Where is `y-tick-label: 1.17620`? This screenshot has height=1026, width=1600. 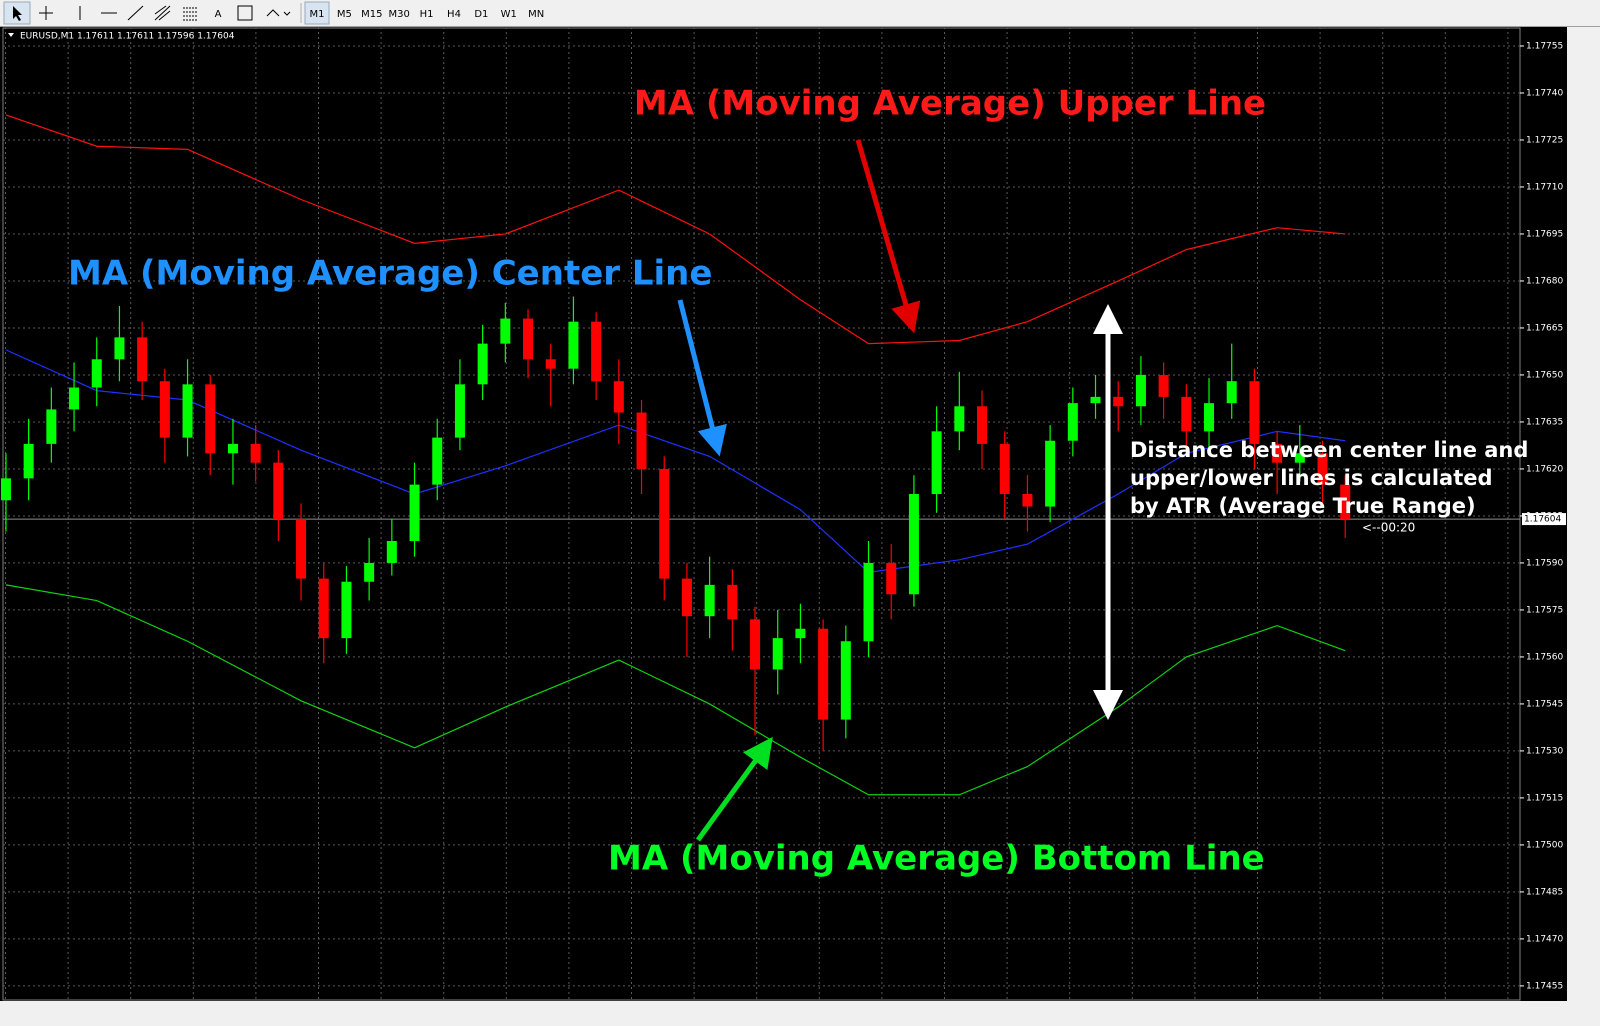 y-tick-label: 1.17620 is located at coordinates (1544, 469).